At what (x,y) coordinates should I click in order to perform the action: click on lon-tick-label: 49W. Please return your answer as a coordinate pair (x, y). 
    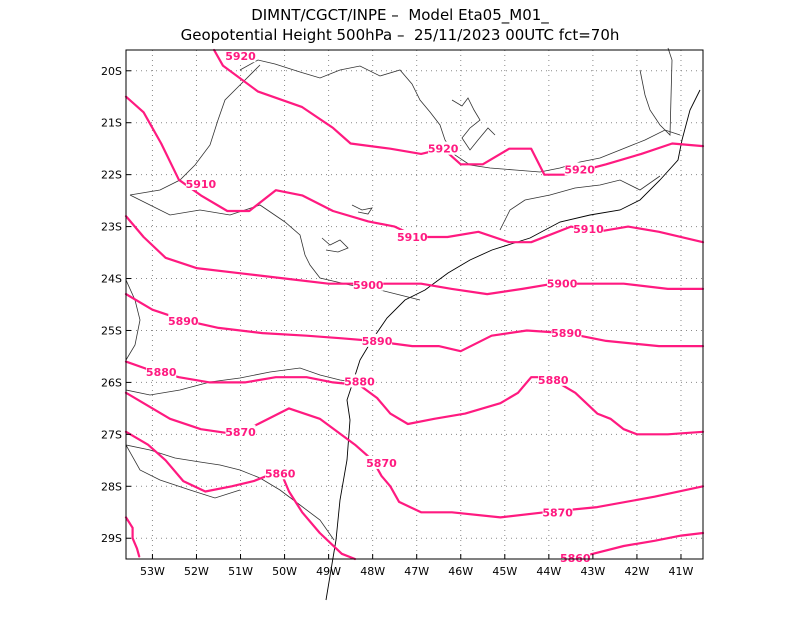
    Looking at the image, I should click on (328, 571).